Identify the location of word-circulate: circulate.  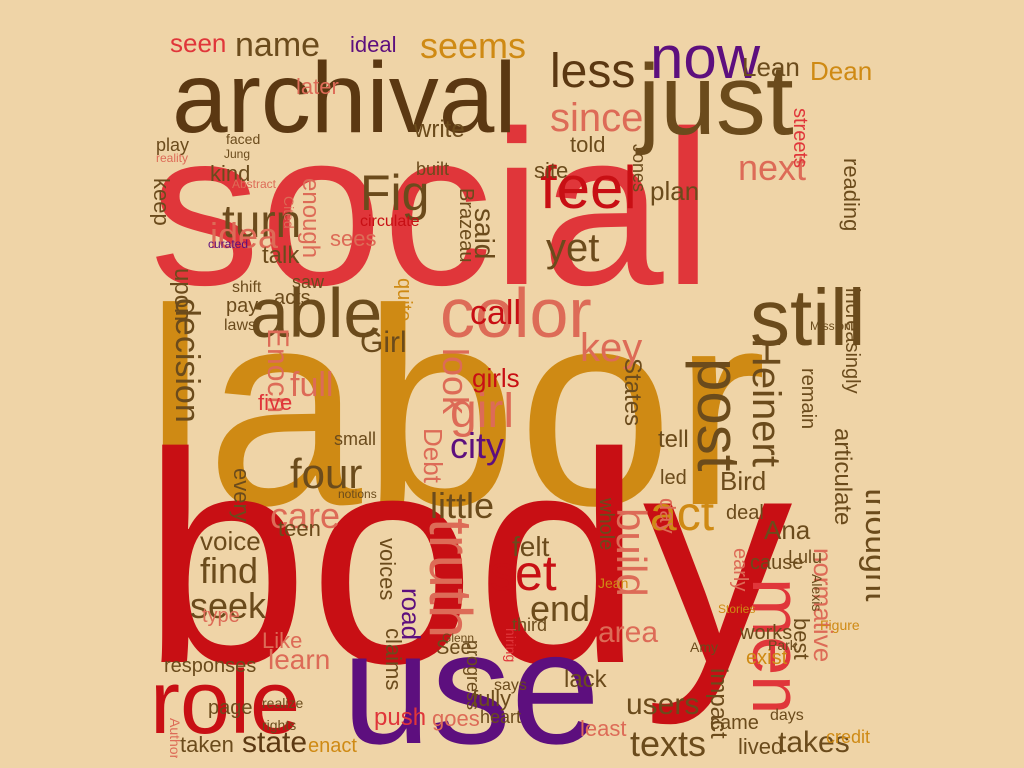
(390, 221).